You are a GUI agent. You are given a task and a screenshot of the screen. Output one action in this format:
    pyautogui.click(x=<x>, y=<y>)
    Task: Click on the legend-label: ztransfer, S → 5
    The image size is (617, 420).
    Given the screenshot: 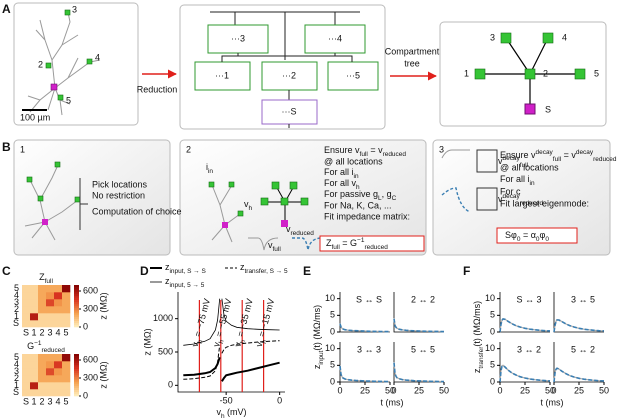 What is the action you would take?
    pyautogui.click(x=264, y=268)
    